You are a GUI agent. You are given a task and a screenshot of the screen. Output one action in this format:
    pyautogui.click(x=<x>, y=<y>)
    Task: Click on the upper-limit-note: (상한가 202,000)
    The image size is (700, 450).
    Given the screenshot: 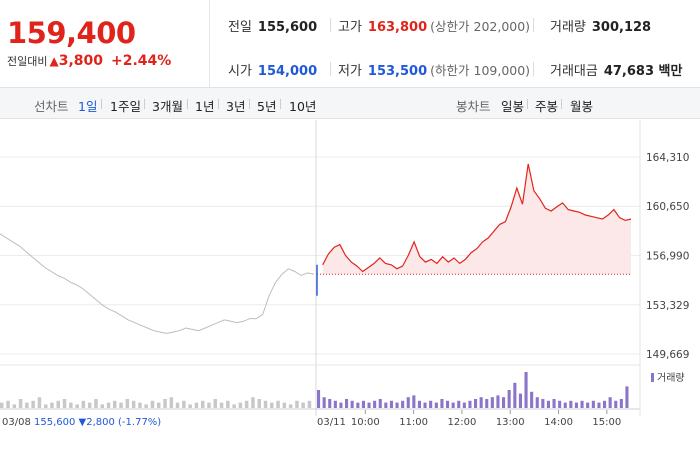 What is the action you would take?
    pyautogui.click(x=480, y=26)
    